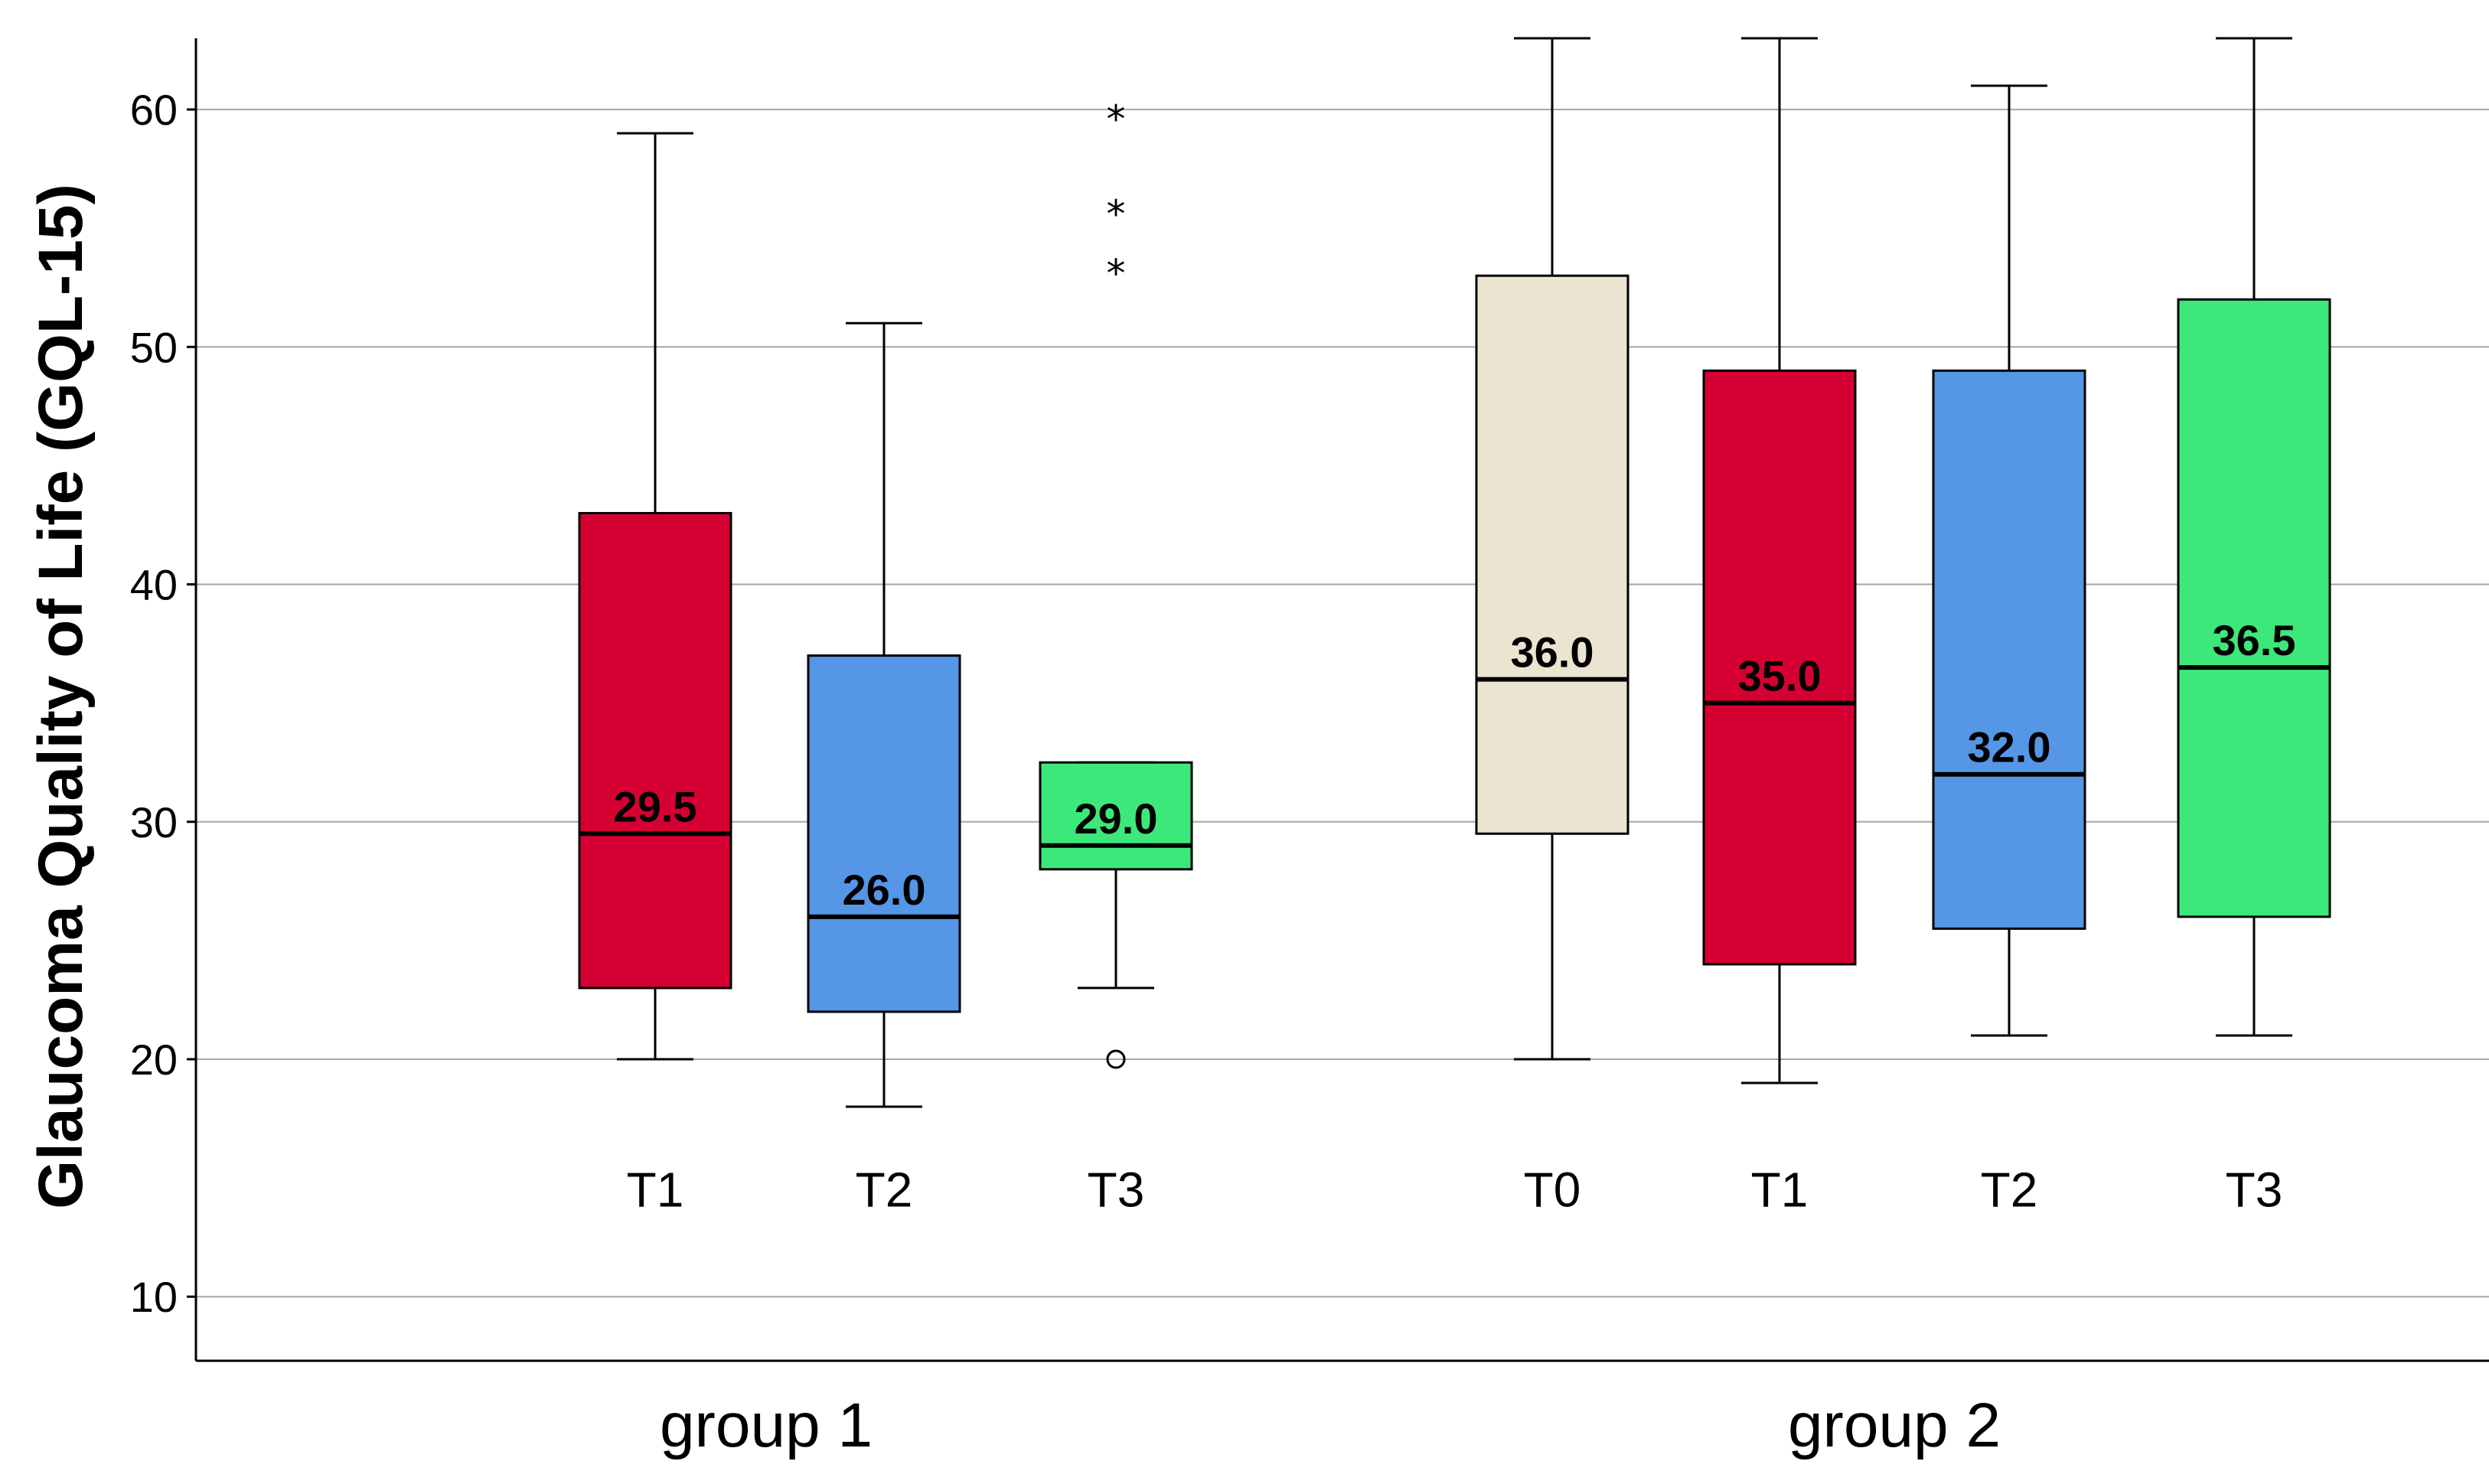  Describe the element at coordinates (1116, 274) in the screenshot. I see `outlier-star-g1-t3-2: *` at that location.